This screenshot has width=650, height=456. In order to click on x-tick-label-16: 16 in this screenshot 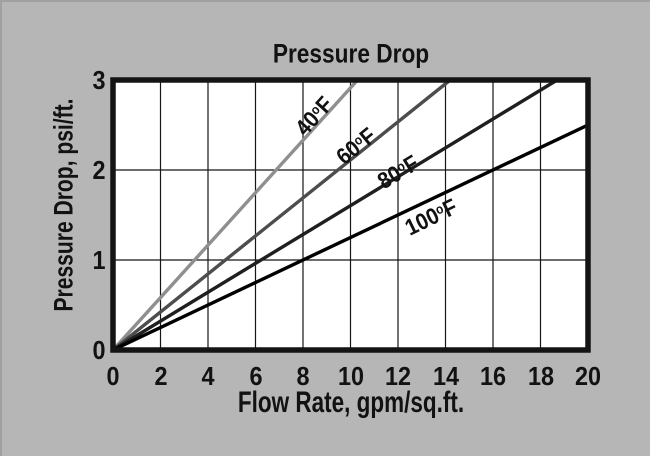, I will do `click(493, 376)`.